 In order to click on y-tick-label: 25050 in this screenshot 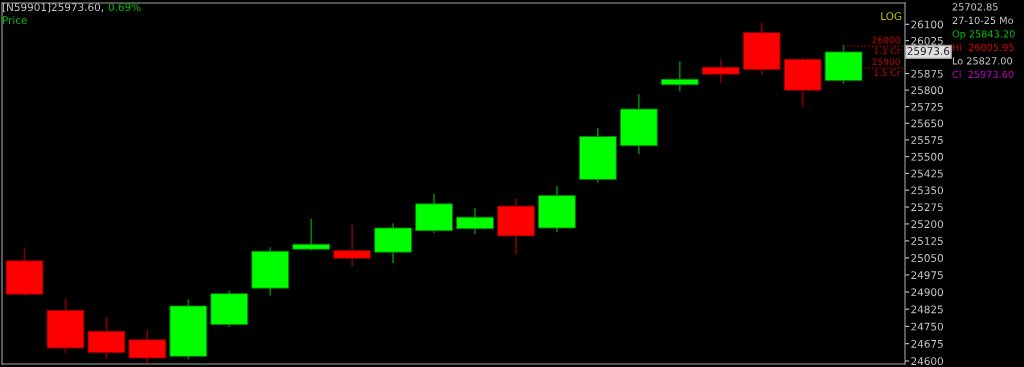, I will do `click(927, 258)`.